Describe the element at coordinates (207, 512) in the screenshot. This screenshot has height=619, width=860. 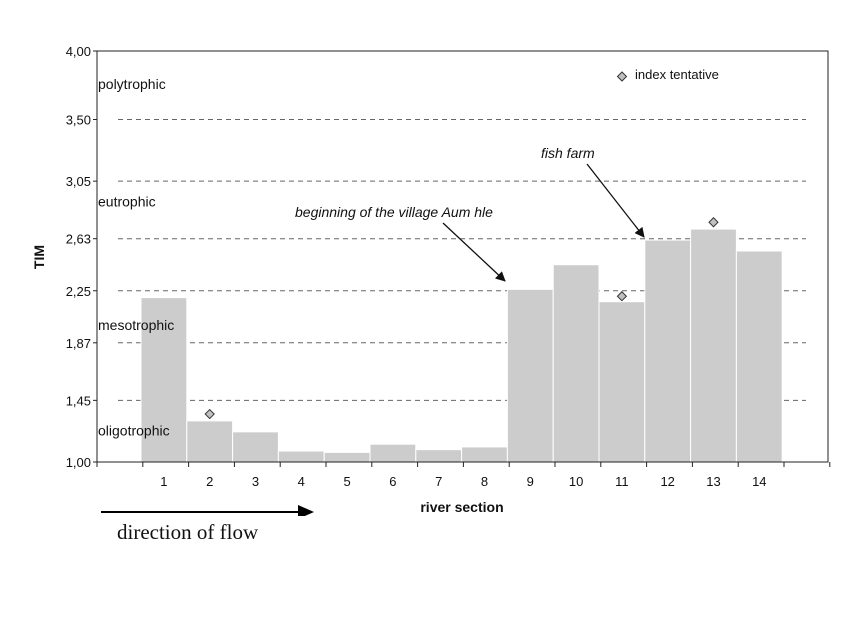
I see `flow-arrow` at that location.